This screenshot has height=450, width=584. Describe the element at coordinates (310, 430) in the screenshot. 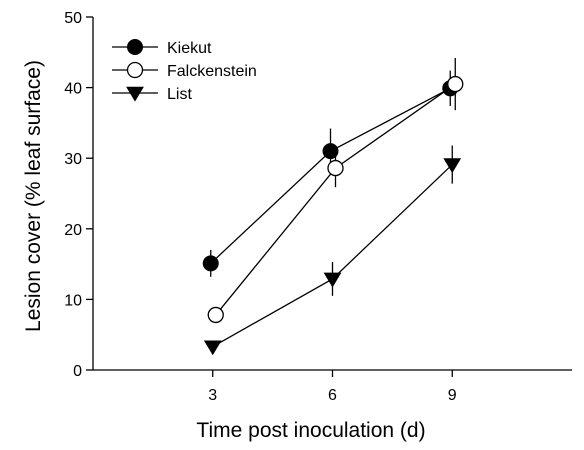

I see `x-axis-title: Time post inoculation (d)` at that location.